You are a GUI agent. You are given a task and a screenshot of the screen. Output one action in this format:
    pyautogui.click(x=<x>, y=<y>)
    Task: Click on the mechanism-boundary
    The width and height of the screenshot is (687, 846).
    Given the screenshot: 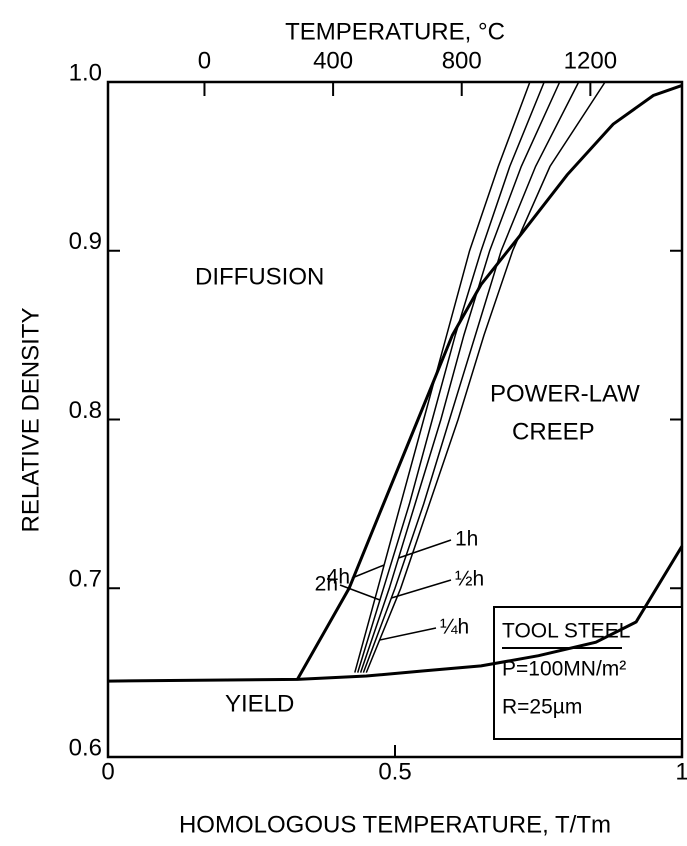 What is the action you would take?
    pyautogui.click(x=395, y=614)
    